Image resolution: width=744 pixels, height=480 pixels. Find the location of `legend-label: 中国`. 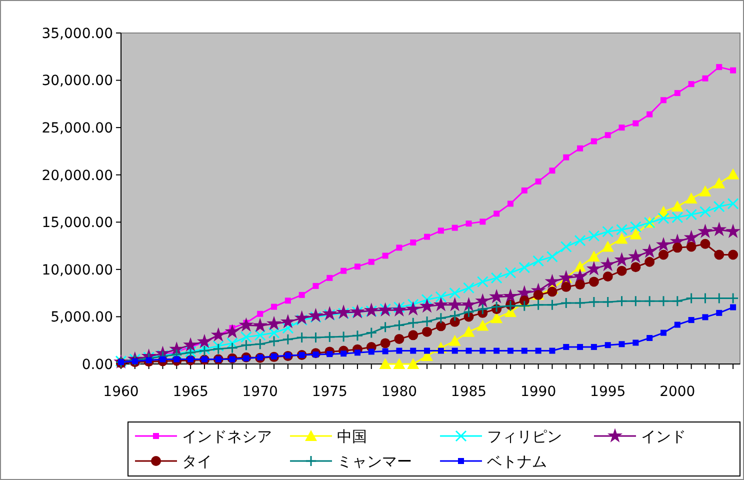

legend-label: 中国 is located at coordinates (352, 436).